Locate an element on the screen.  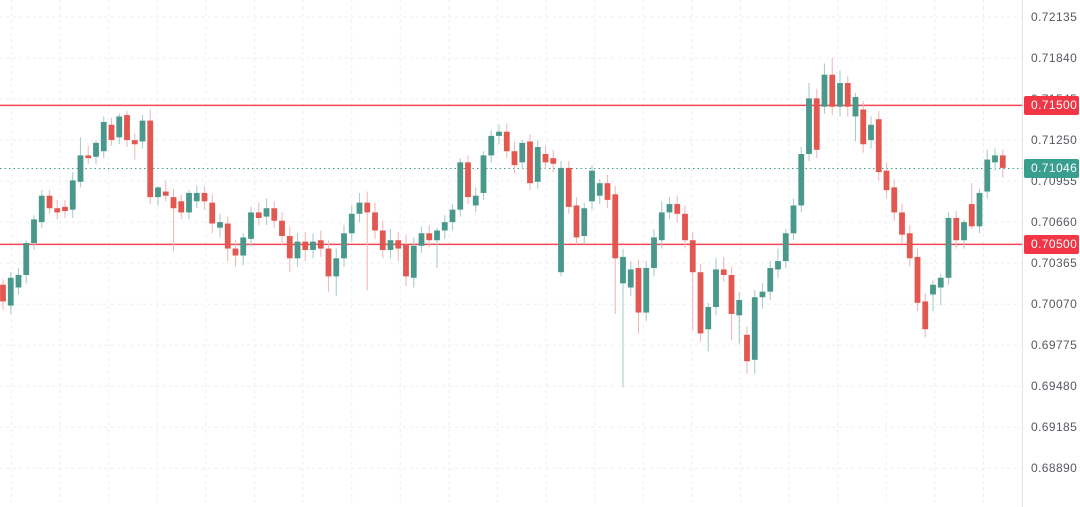
price-axis-label: 0.70365 is located at coordinates (1054, 263).